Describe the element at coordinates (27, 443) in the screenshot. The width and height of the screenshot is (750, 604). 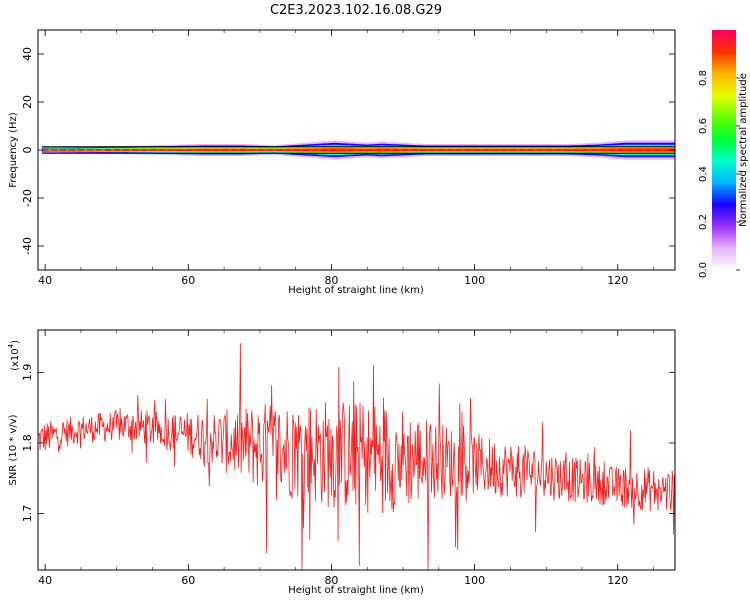
I see `y-tick-label: 1.8` at that location.